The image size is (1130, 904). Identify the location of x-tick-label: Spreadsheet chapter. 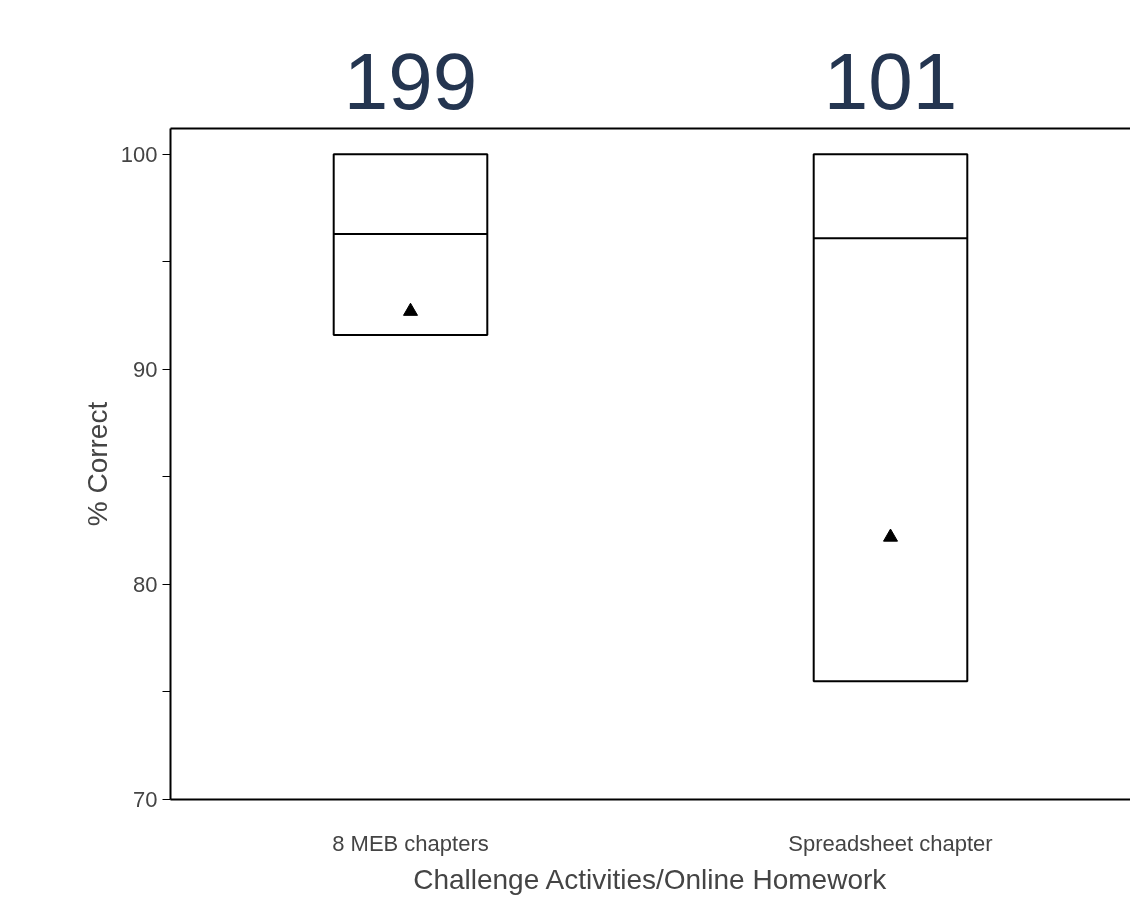
(890, 843).